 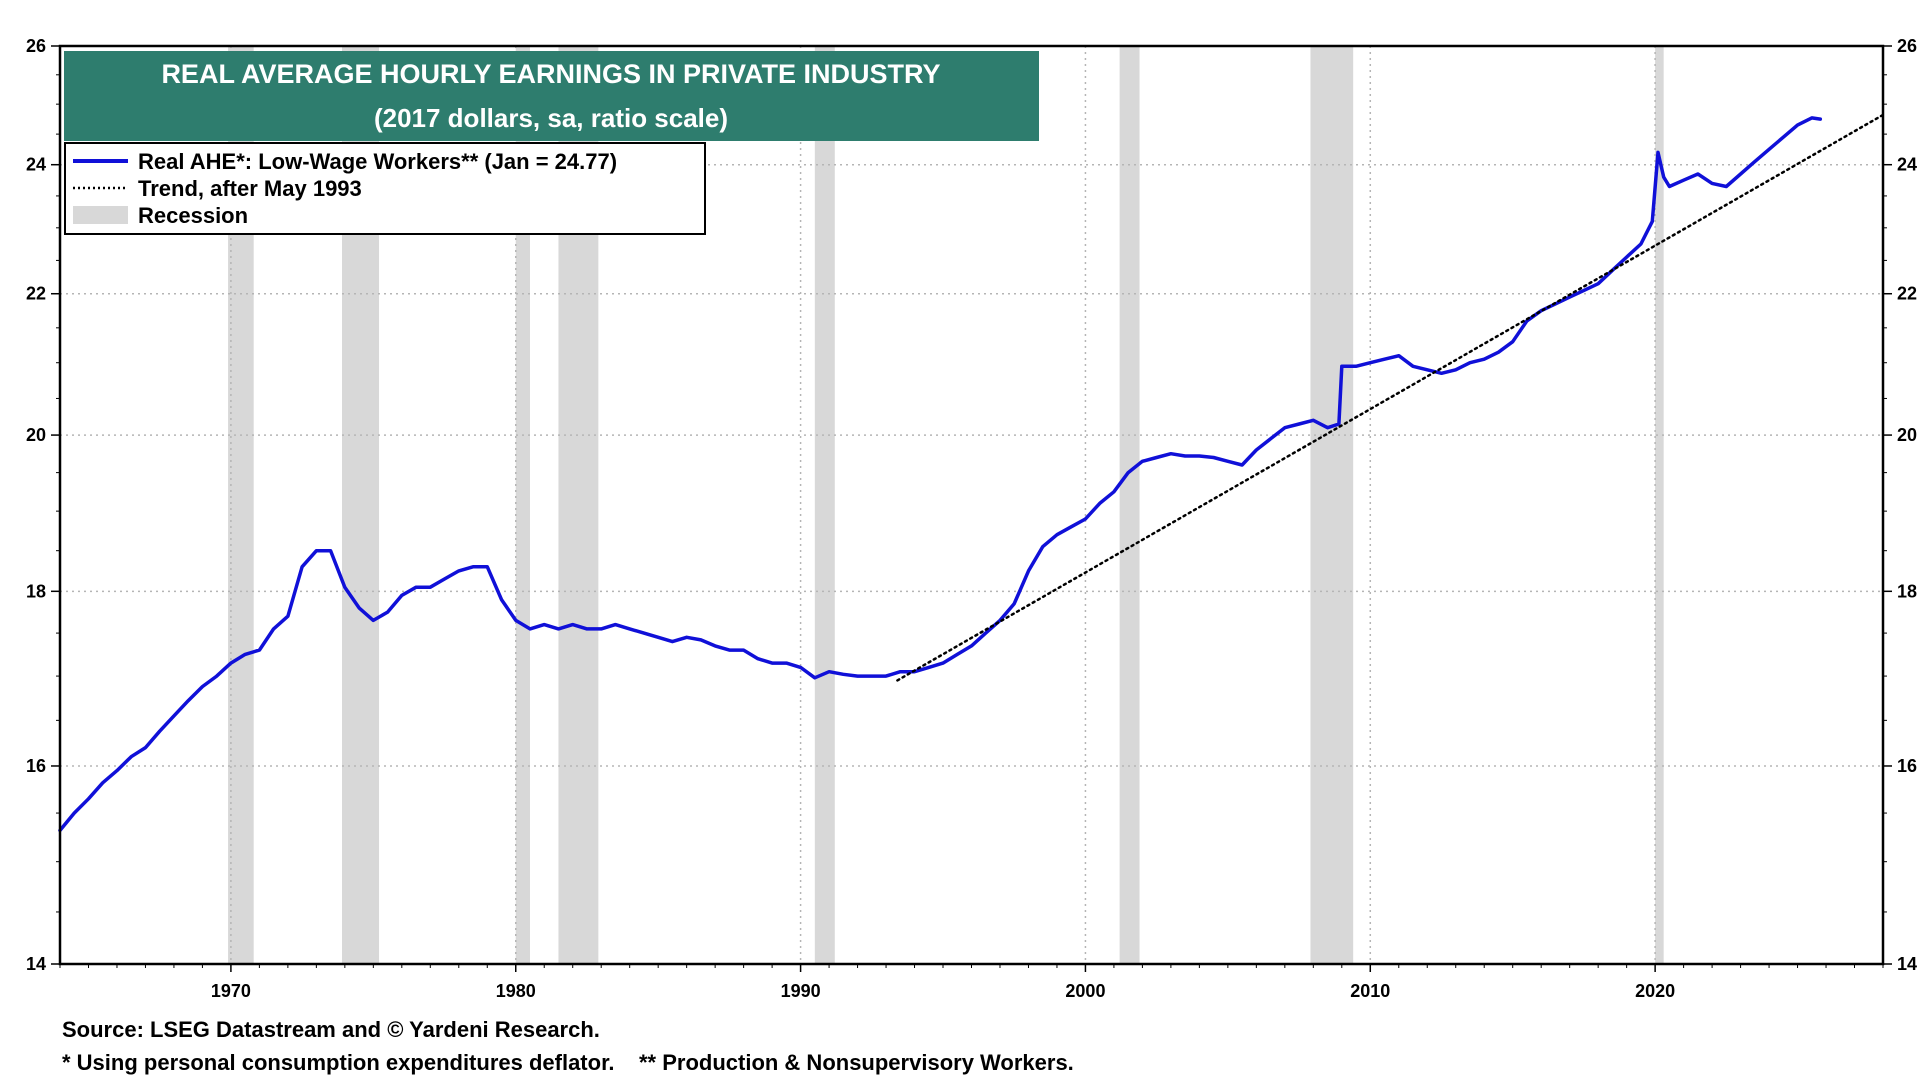 What do you see at coordinates (36, 964) in the screenshot?
I see `y-tick-label-left: 14` at bounding box center [36, 964].